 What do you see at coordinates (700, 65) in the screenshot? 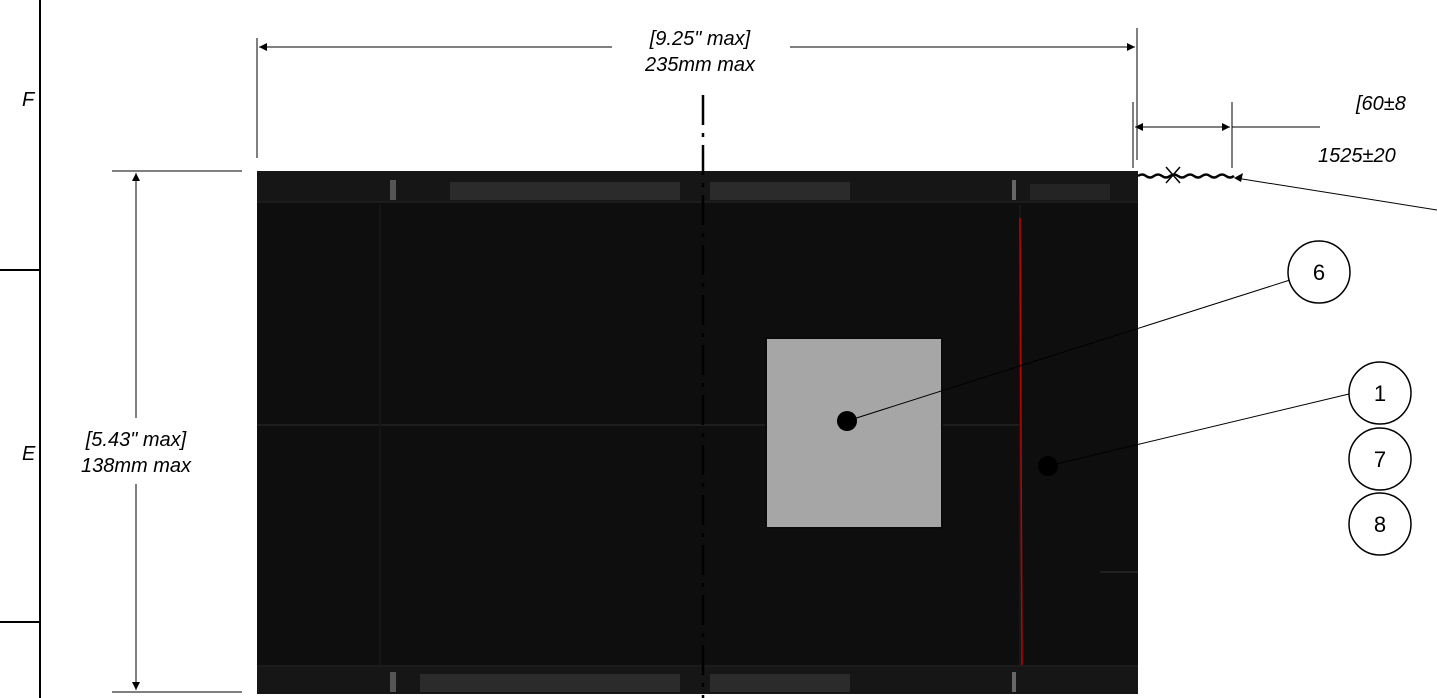
I see `width-mm-label: 235mm max` at bounding box center [700, 65].